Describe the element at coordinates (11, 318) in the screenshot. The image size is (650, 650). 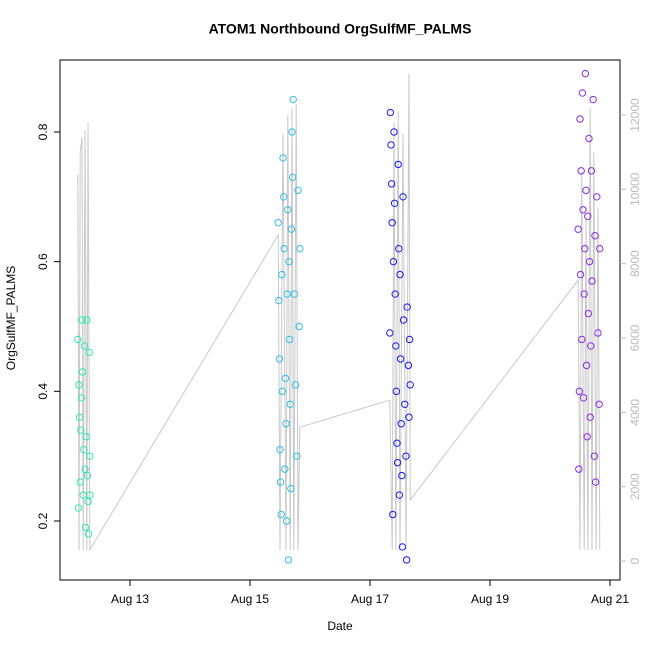
I see `y-axis-label: OrgSulfMF_PALMS` at that location.